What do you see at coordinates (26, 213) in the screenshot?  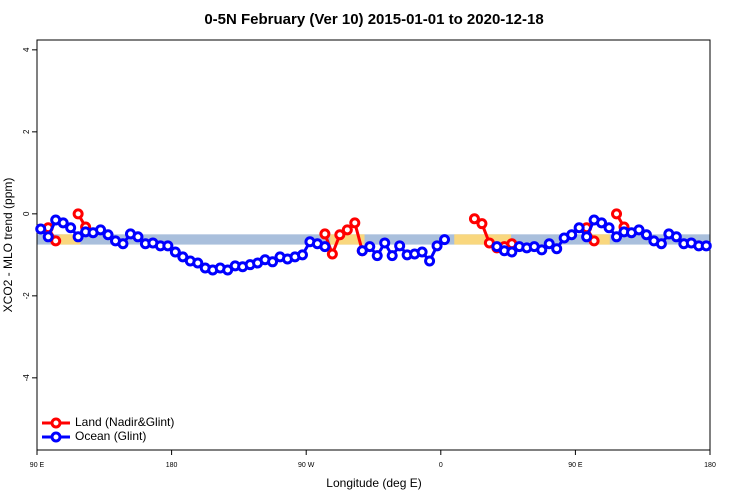 I see `y-tick-label: 0` at bounding box center [26, 213].